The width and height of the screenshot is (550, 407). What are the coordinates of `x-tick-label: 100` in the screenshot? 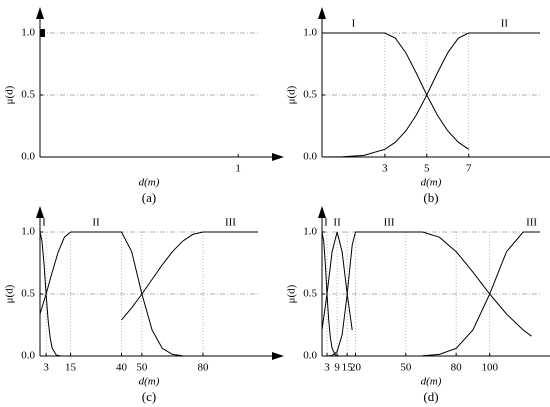 It's located at (489, 368).